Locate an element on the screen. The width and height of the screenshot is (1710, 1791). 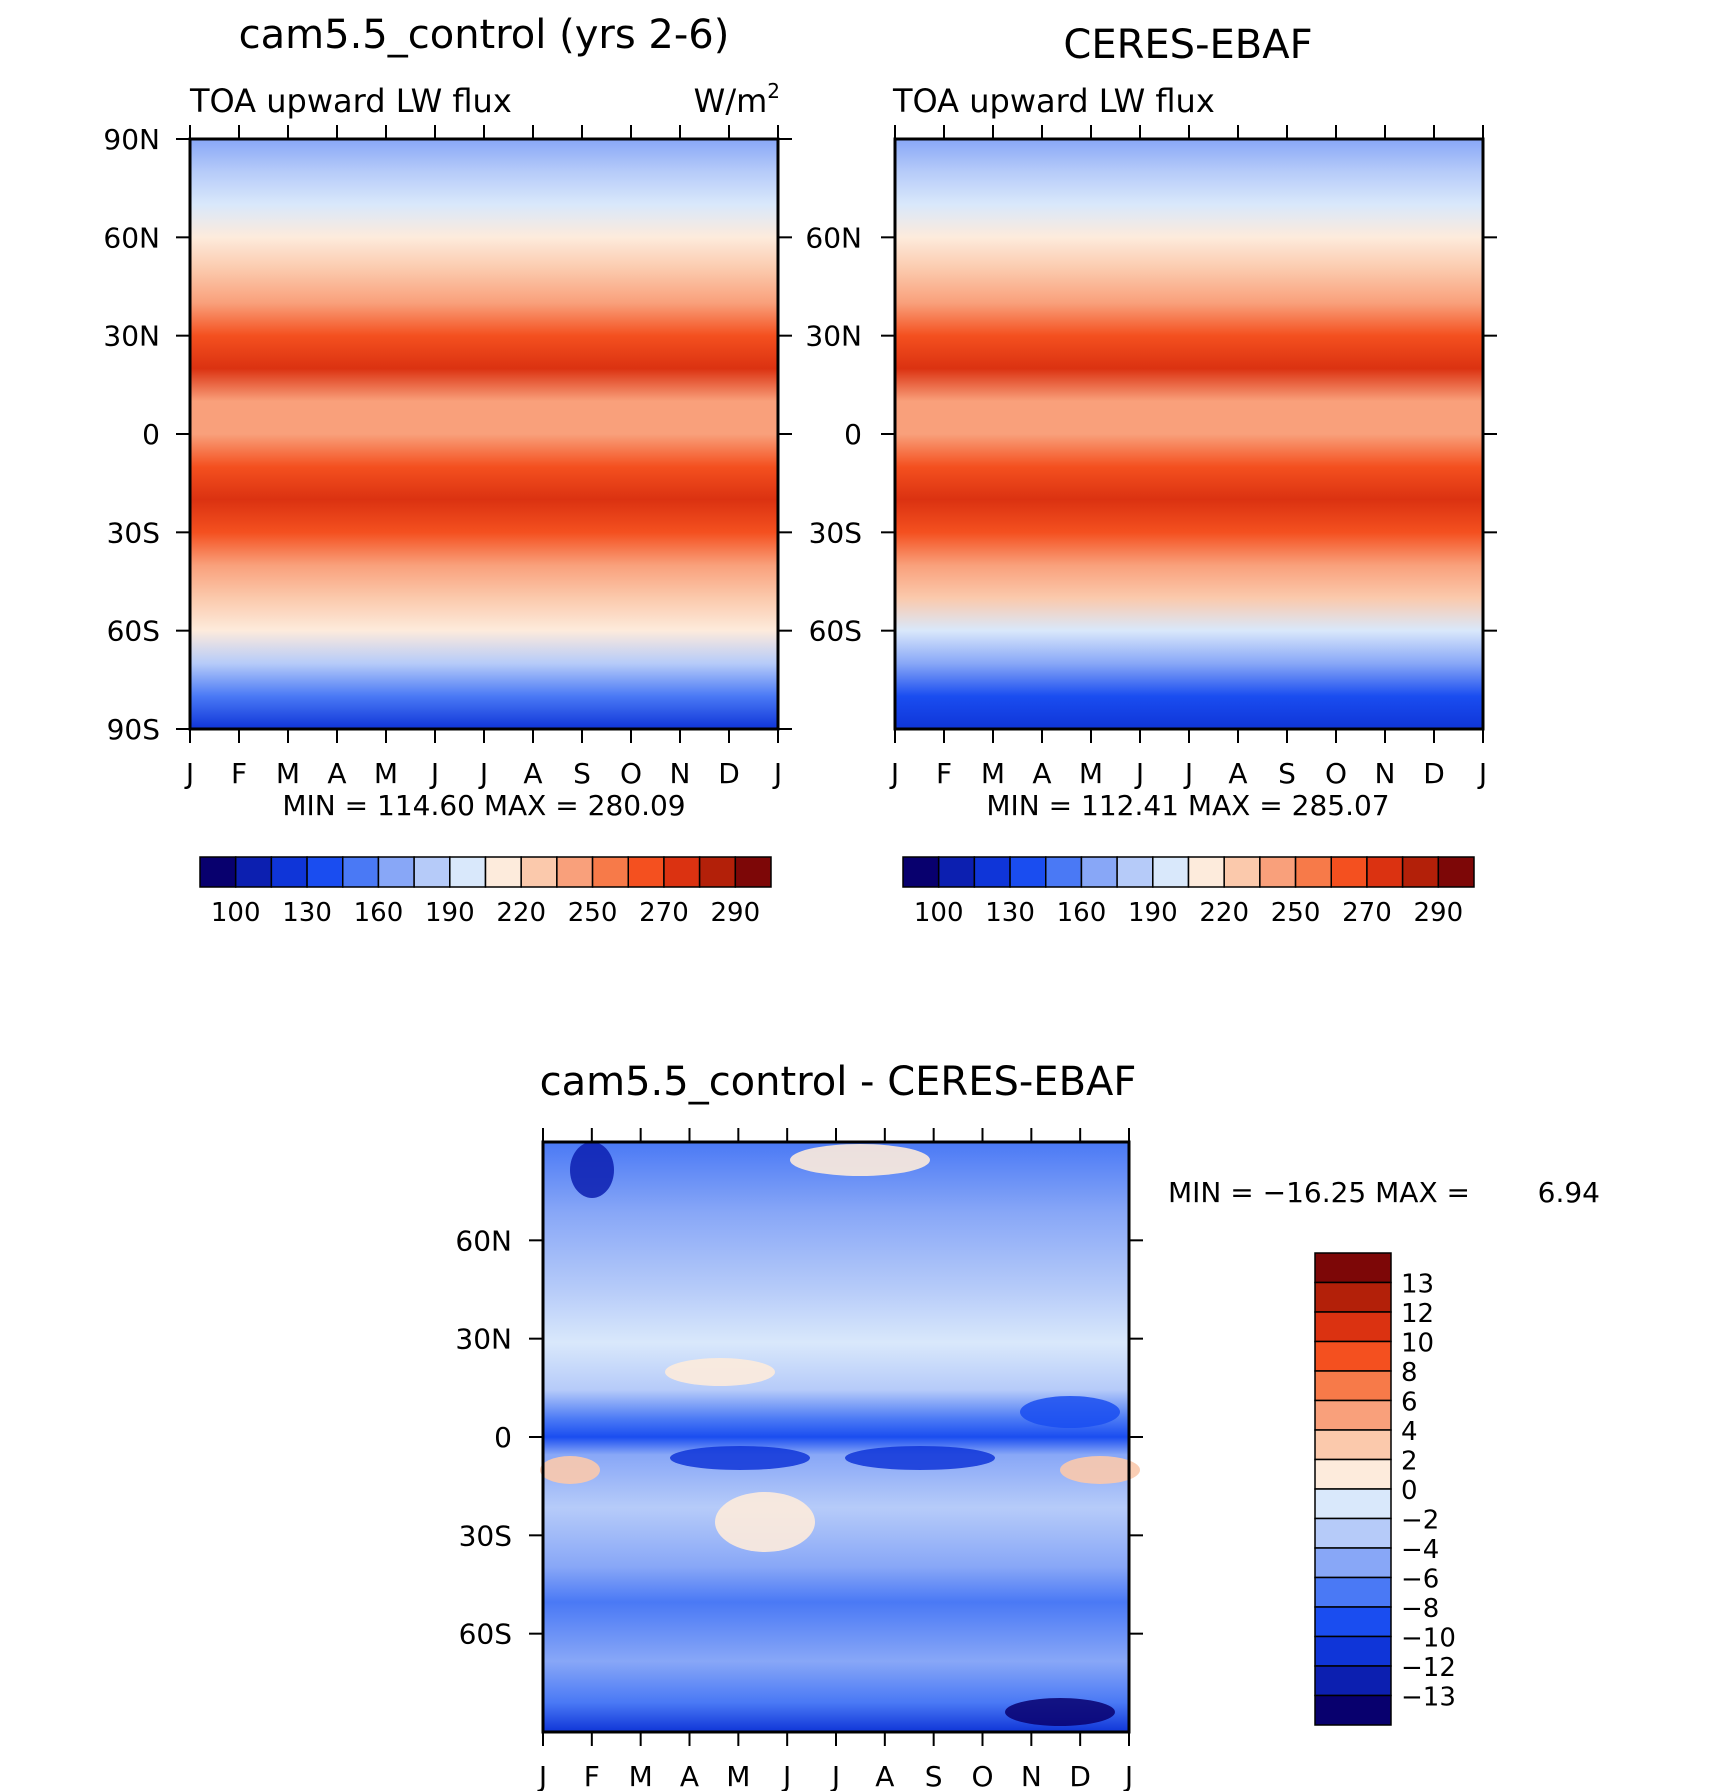
difference-colorbar-label: 12 is located at coordinates (1417, 1314).